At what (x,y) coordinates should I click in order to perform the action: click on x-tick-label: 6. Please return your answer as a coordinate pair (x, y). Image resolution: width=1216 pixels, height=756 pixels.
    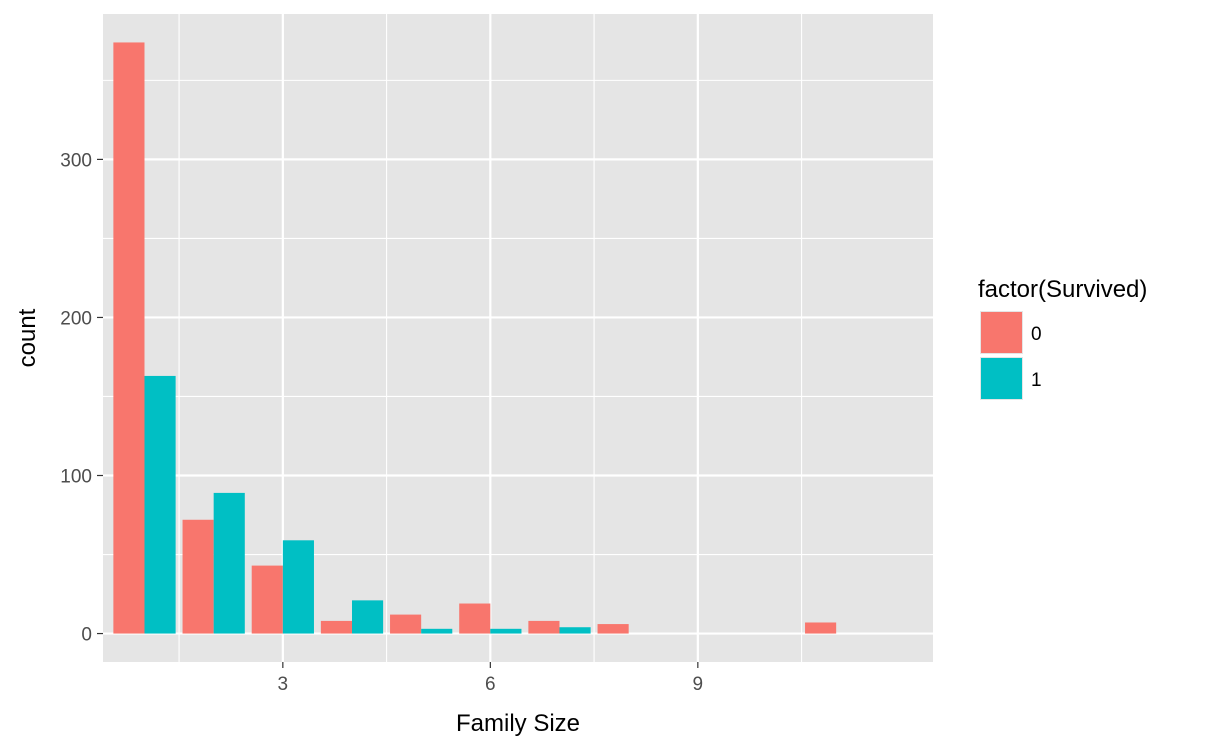
    Looking at the image, I should click on (490, 684).